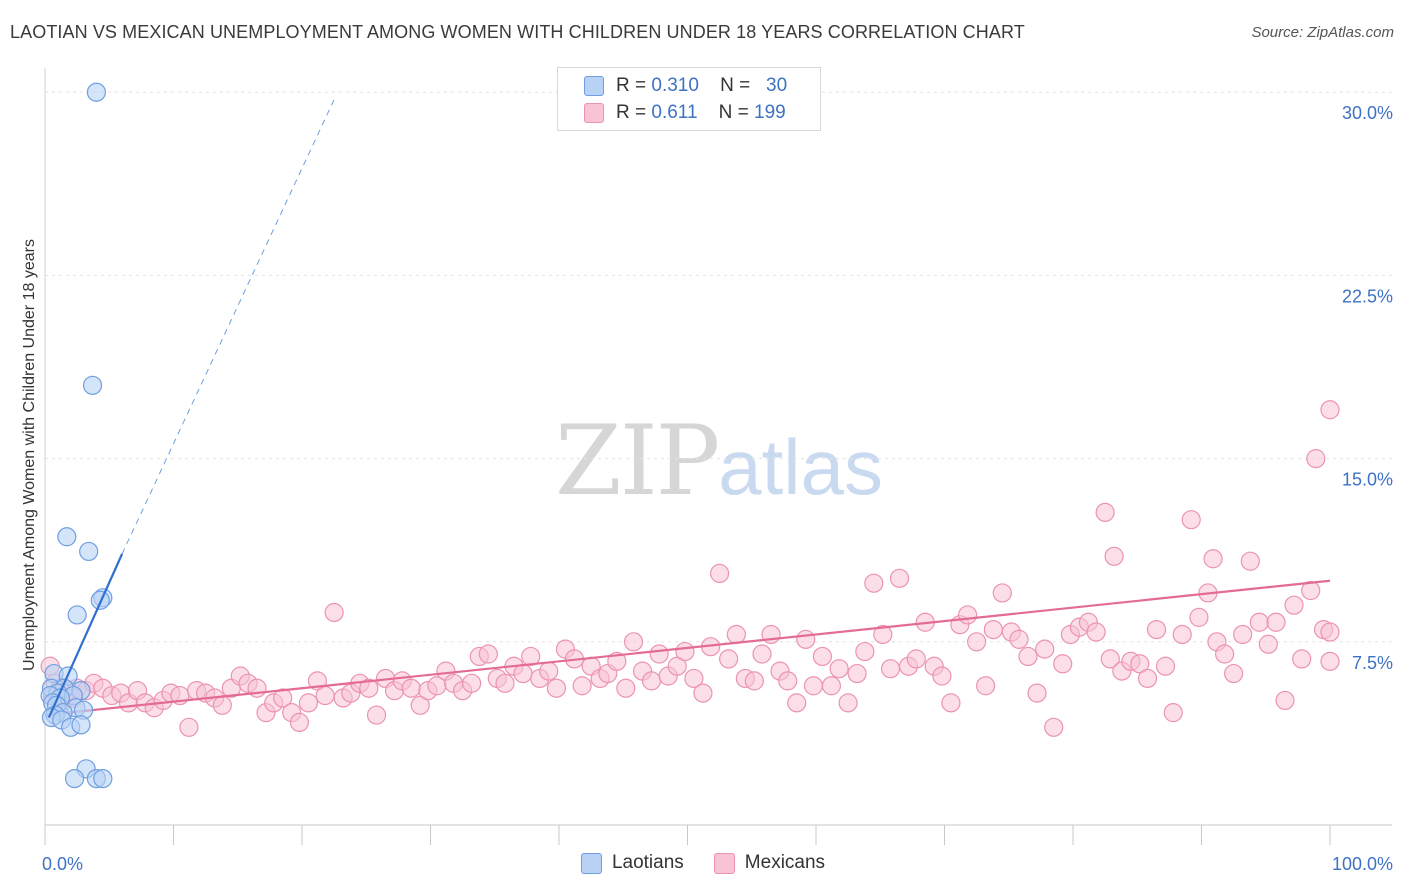 This screenshot has width=1406, height=892. Describe the element at coordinates (594, 86) in the screenshot. I see `laotians-swatch` at that location.